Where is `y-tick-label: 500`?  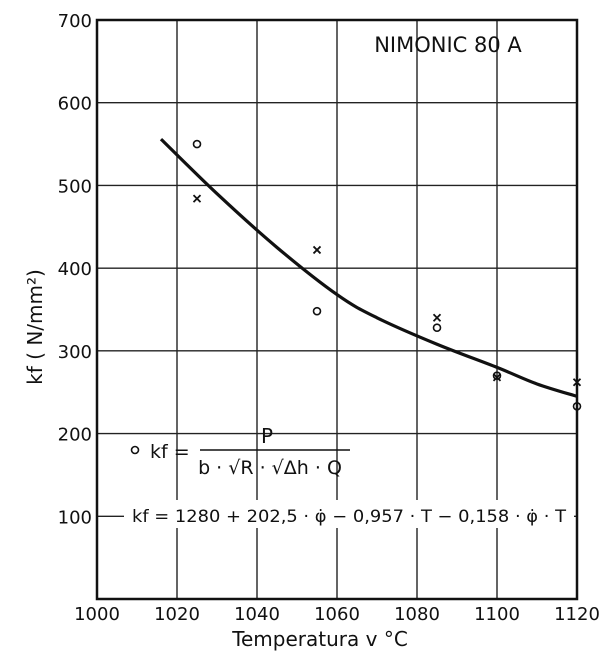
y-tick-label: 500 is located at coordinates (75, 186).